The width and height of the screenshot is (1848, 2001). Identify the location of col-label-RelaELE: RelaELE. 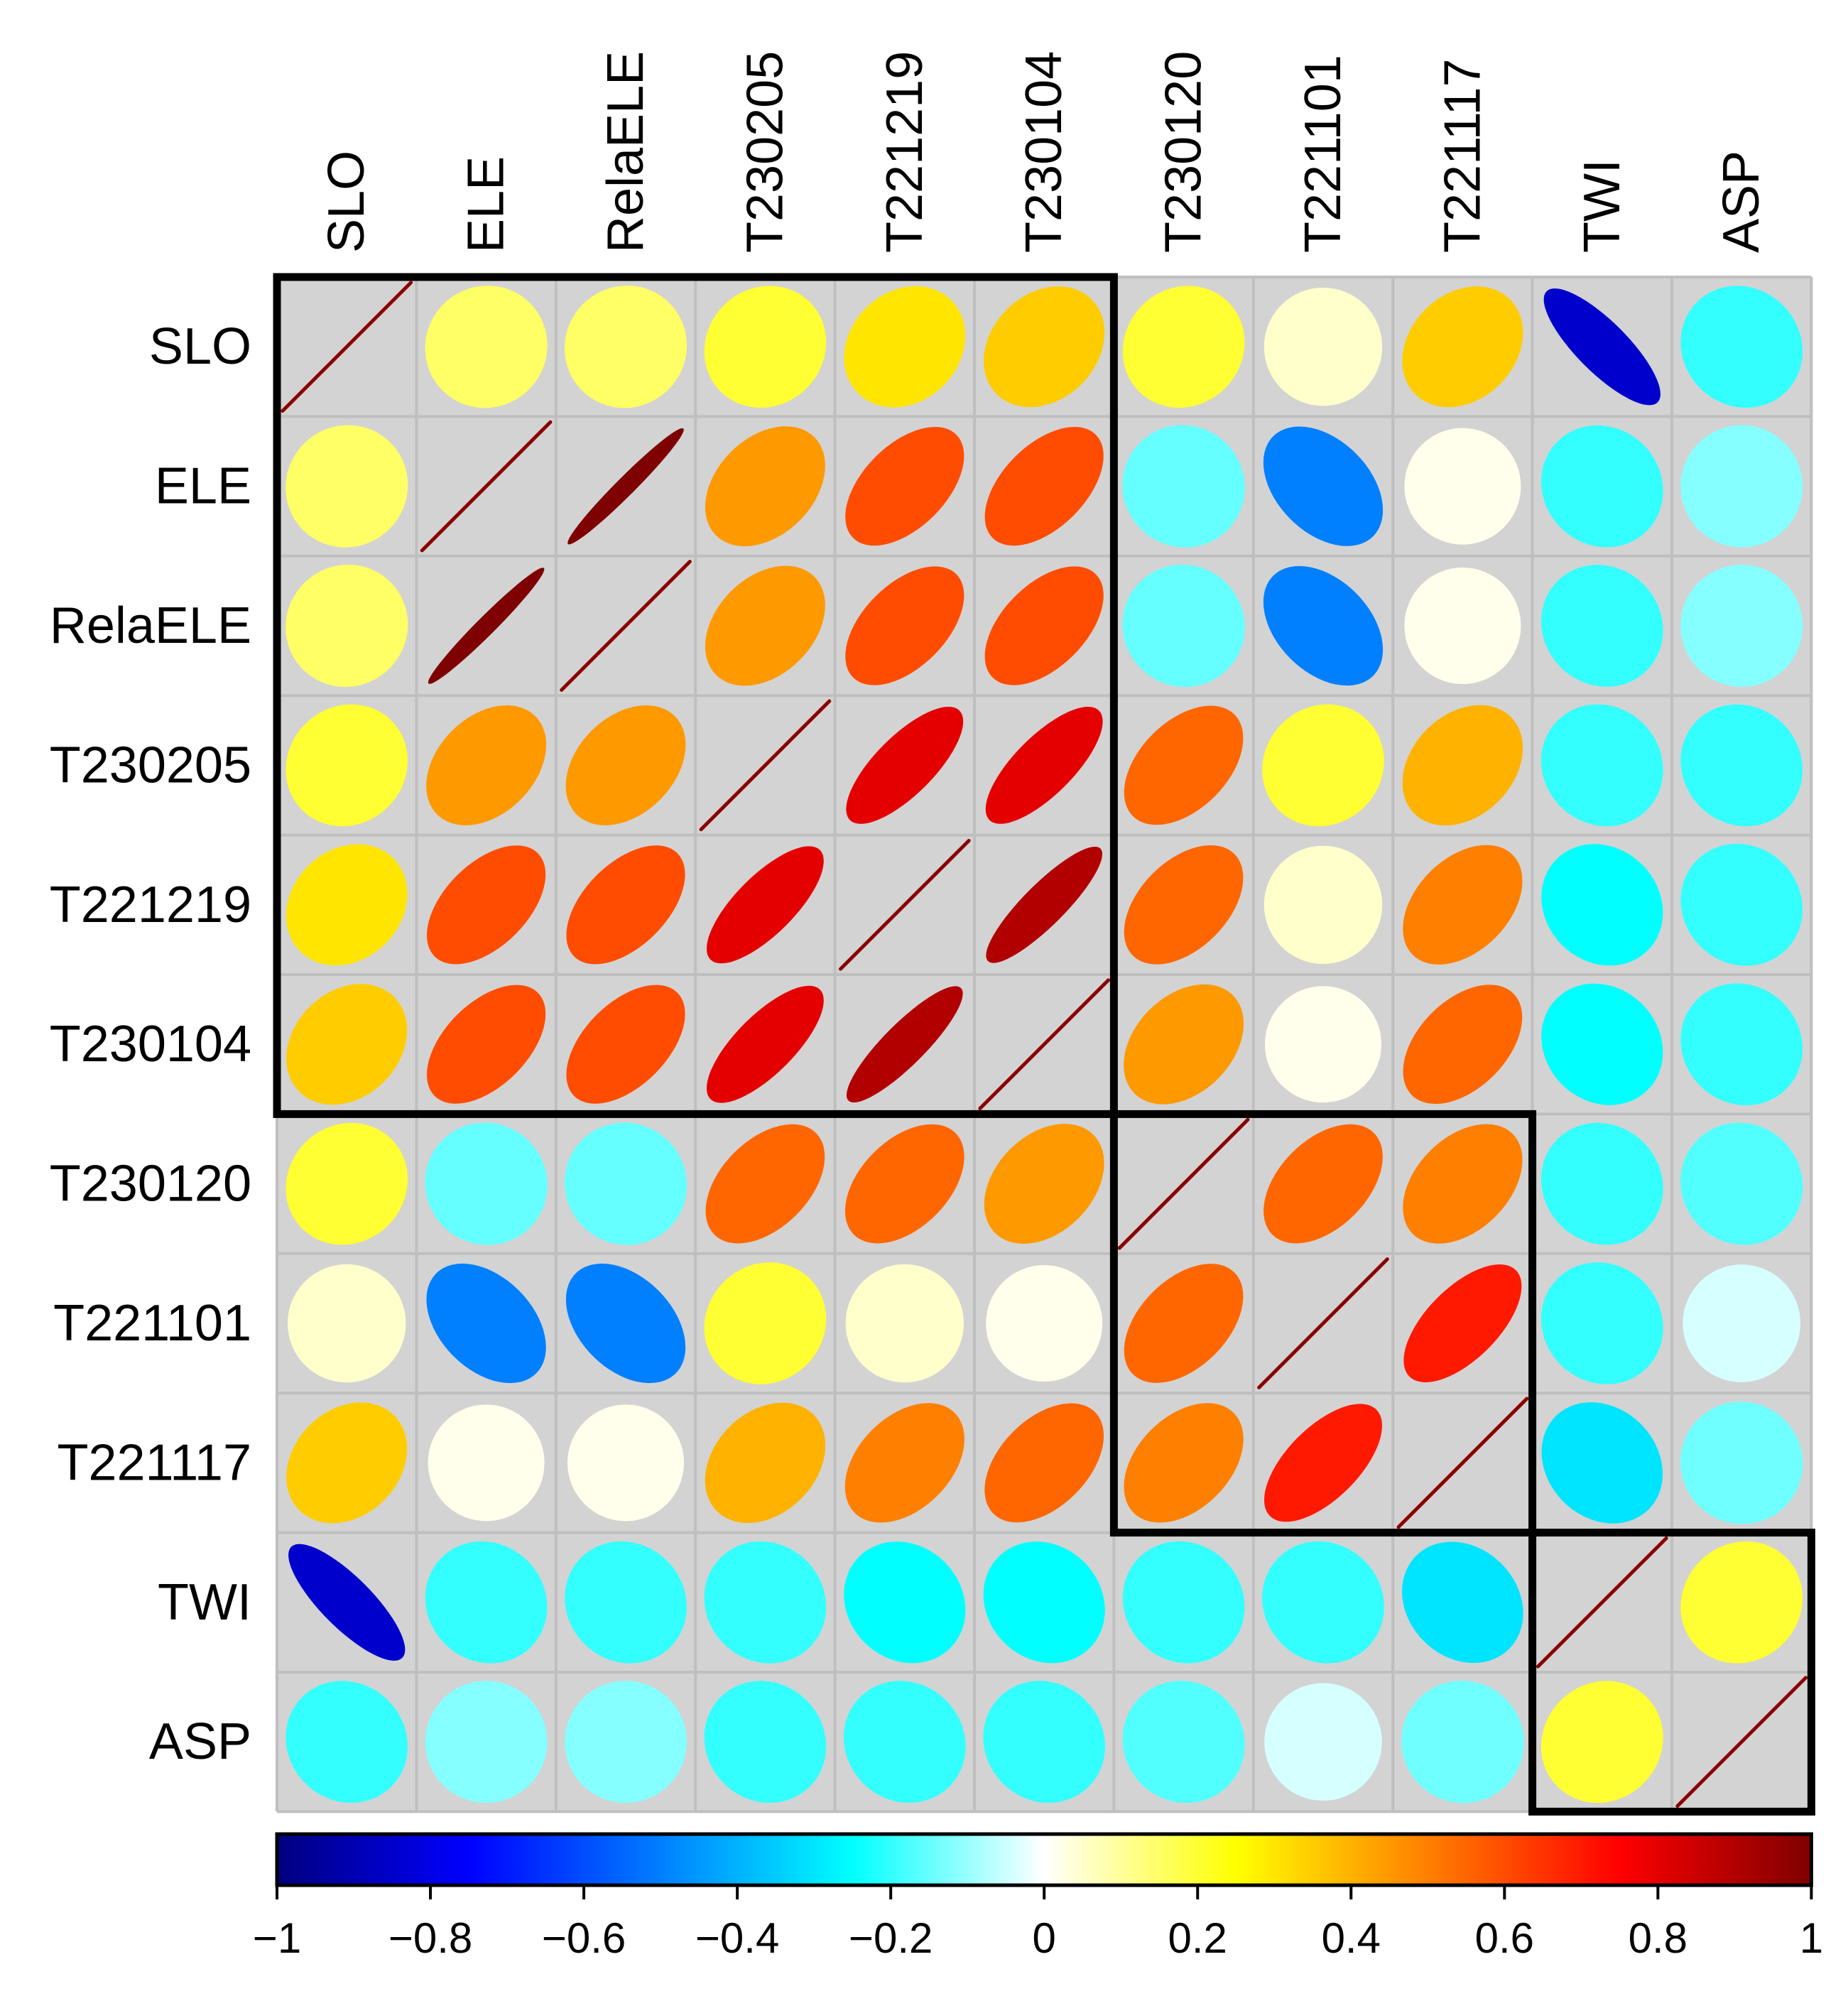
(625, 152).